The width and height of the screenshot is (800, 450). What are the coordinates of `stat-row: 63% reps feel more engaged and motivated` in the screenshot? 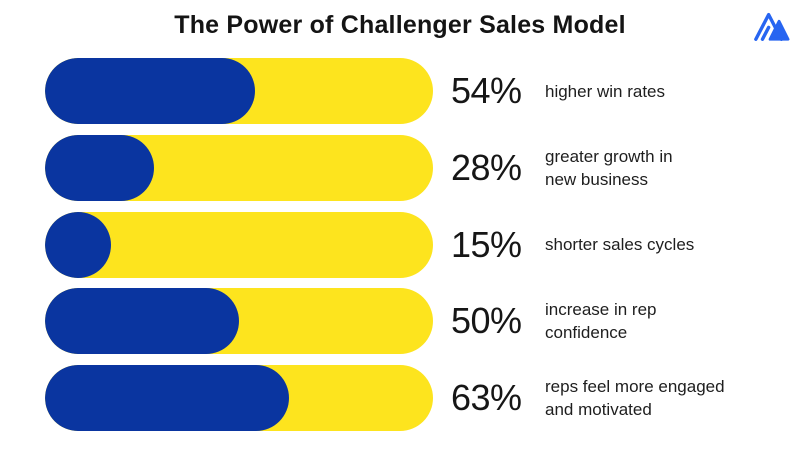 It's located at (422, 398).